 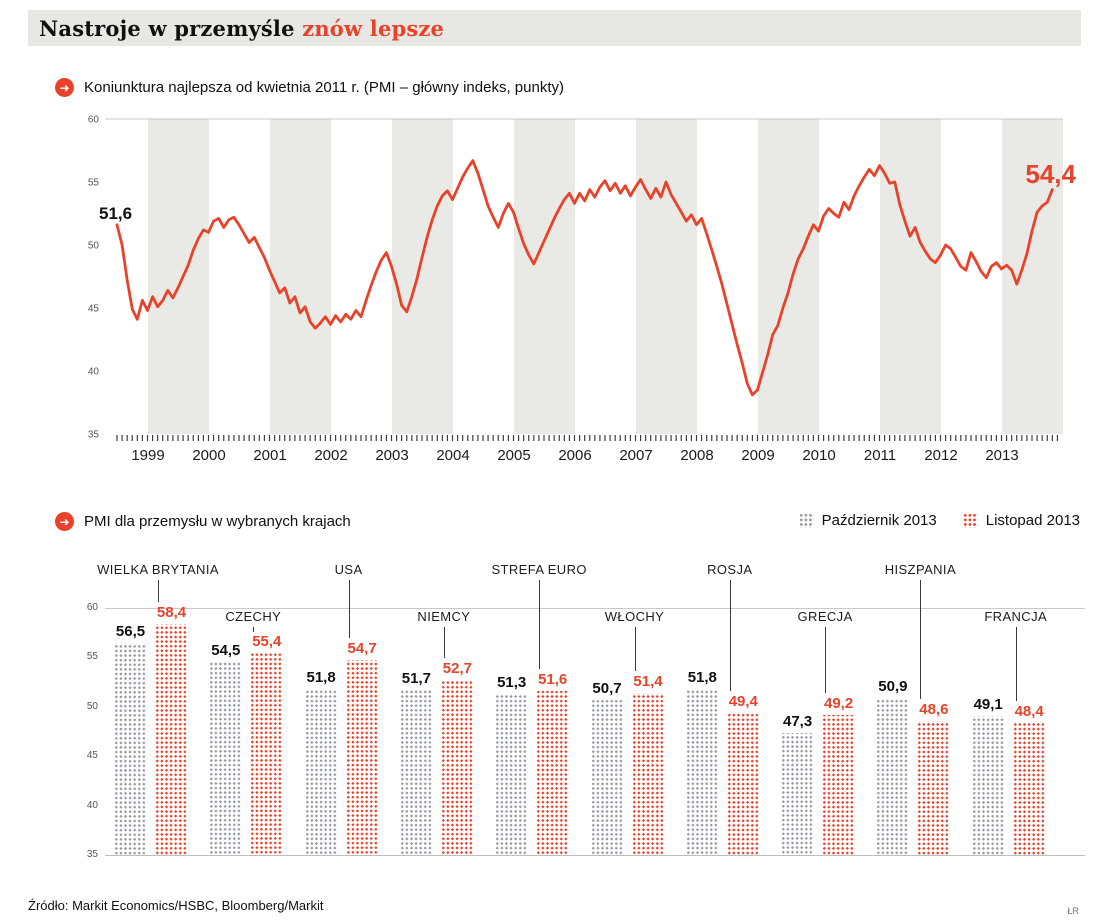 I want to click on page-title-red: znów lepsze, so click(x=373, y=28).